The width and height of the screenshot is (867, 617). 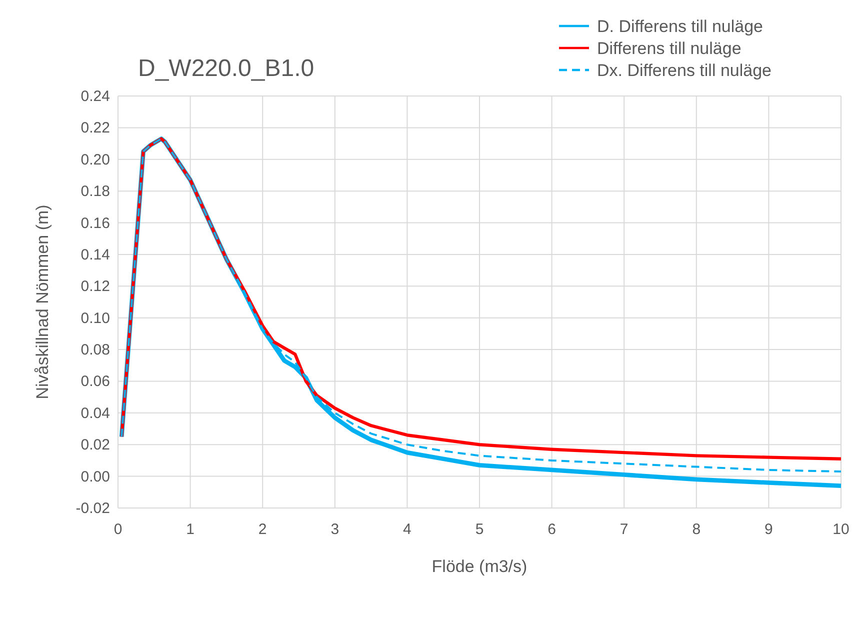 What do you see at coordinates (680, 26) in the screenshot?
I see `legend-label: D. Differens till nuläge` at bounding box center [680, 26].